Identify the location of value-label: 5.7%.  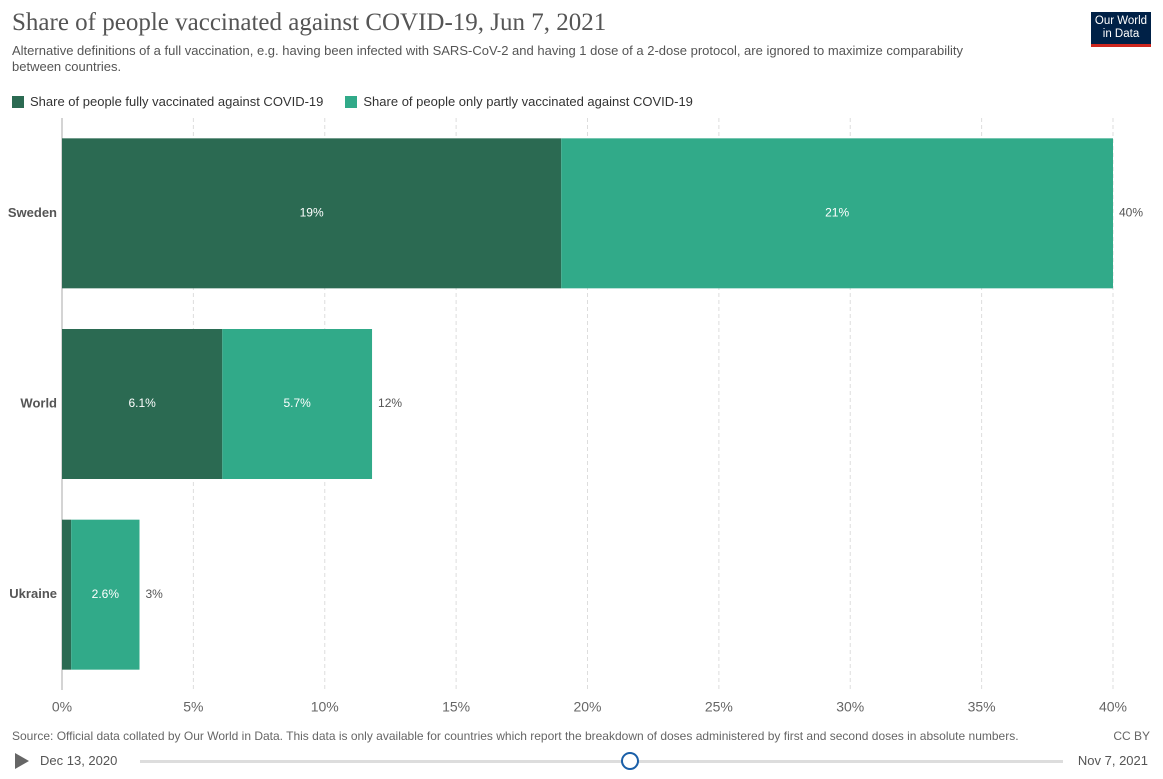
(297, 403).